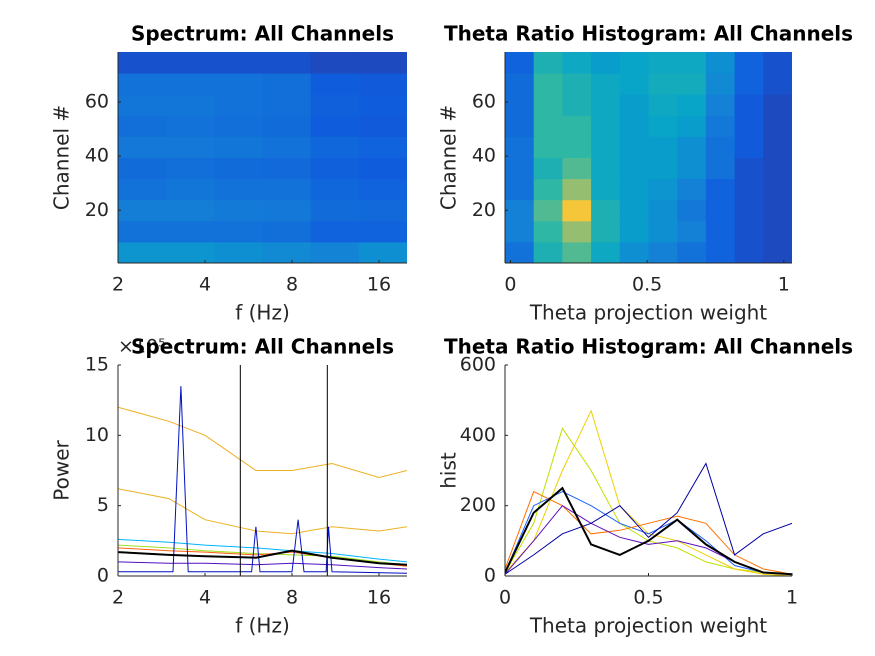  What do you see at coordinates (484, 156) in the screenshot?
I see `y-tick-label: 40` at bounding box center [484, 156].